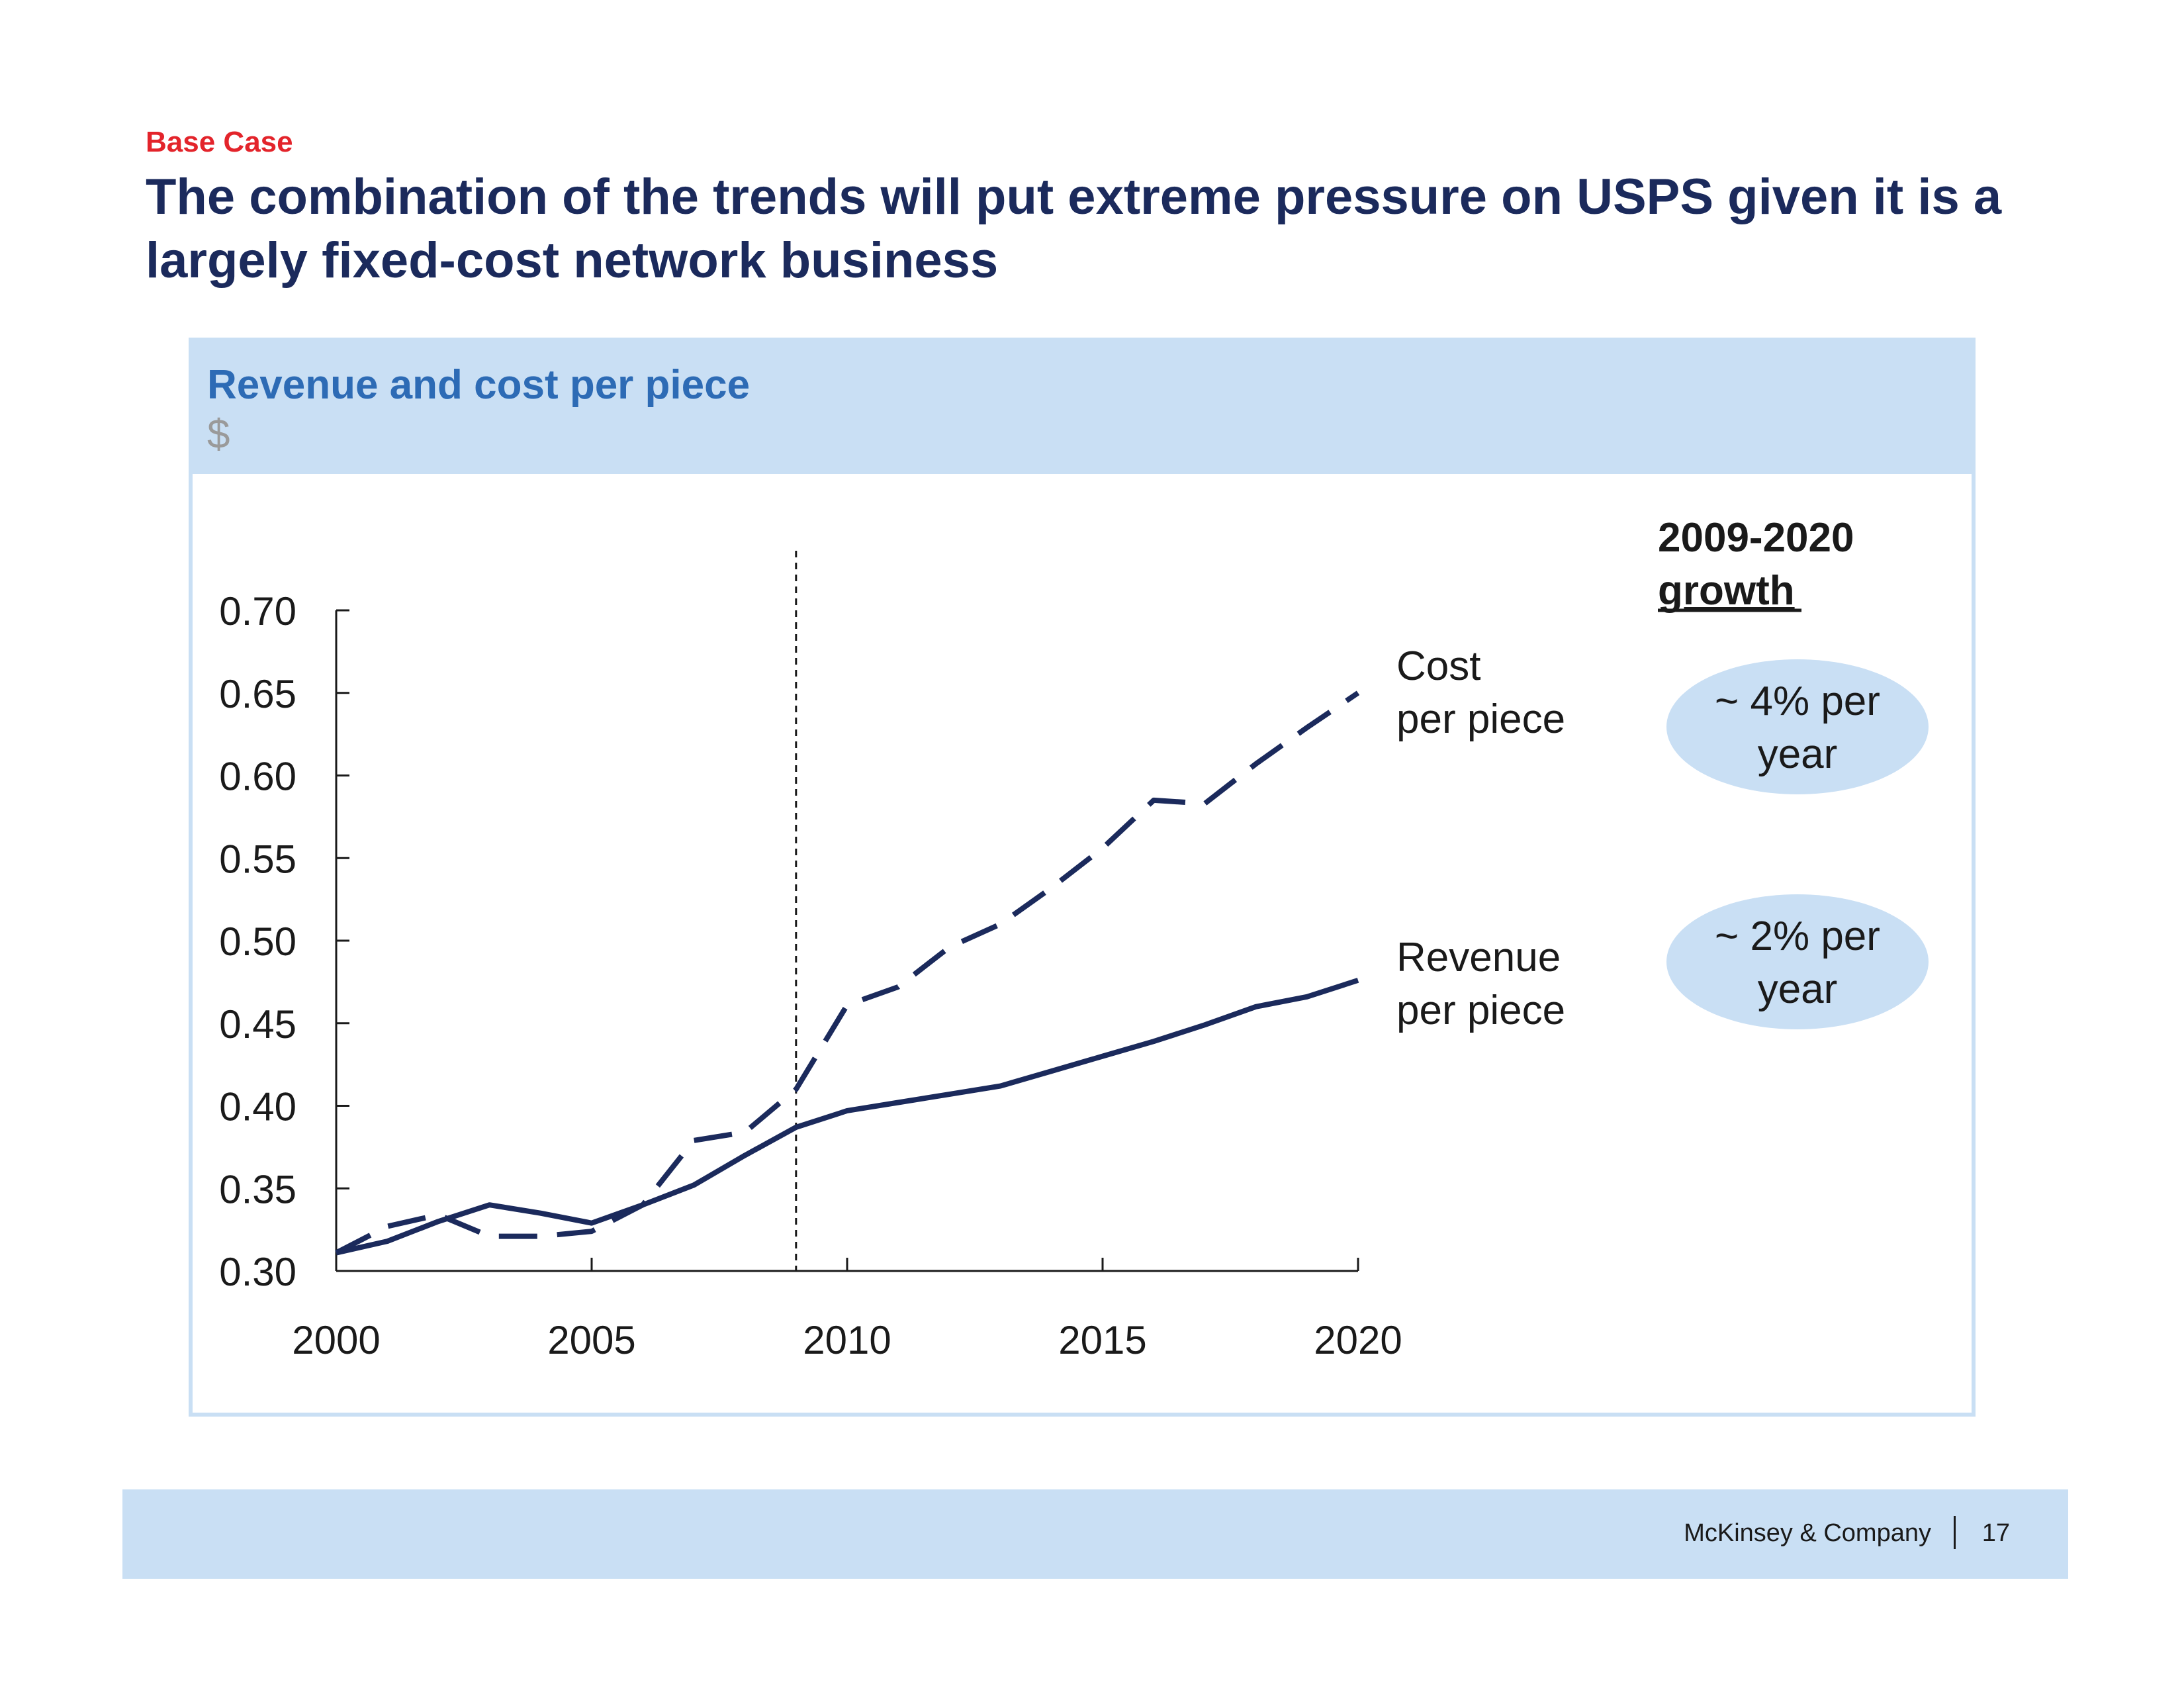  I want to click on scenario-tag: Base Case, so click(219, 142).